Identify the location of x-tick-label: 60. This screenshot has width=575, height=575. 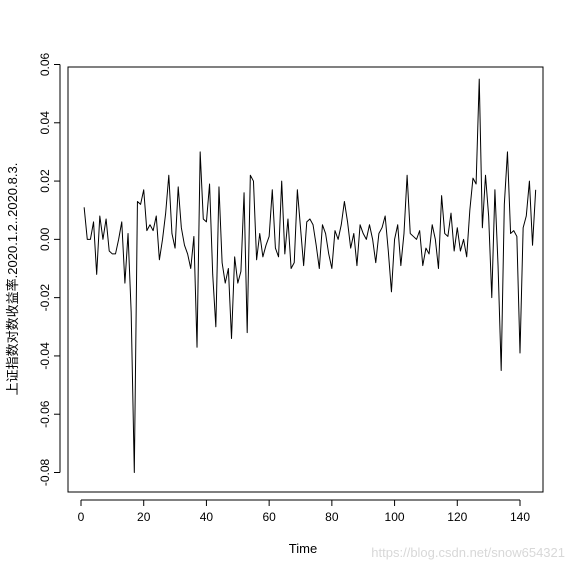
(269, 517).